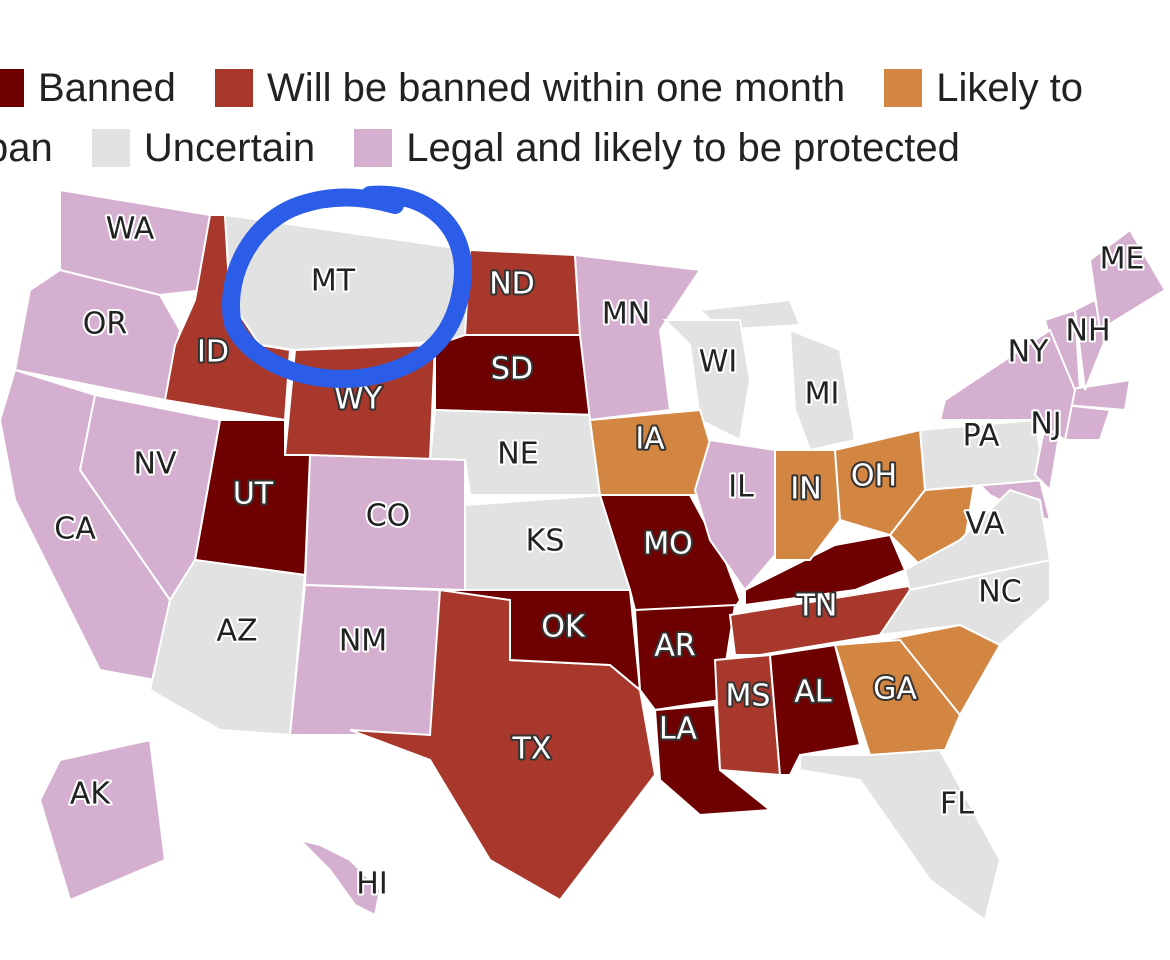 The image size is (1170, 960). What do you see at coordinates (981, 436) in the screenshot?
I see `state-label: PA` at bounding box center [981, 436].